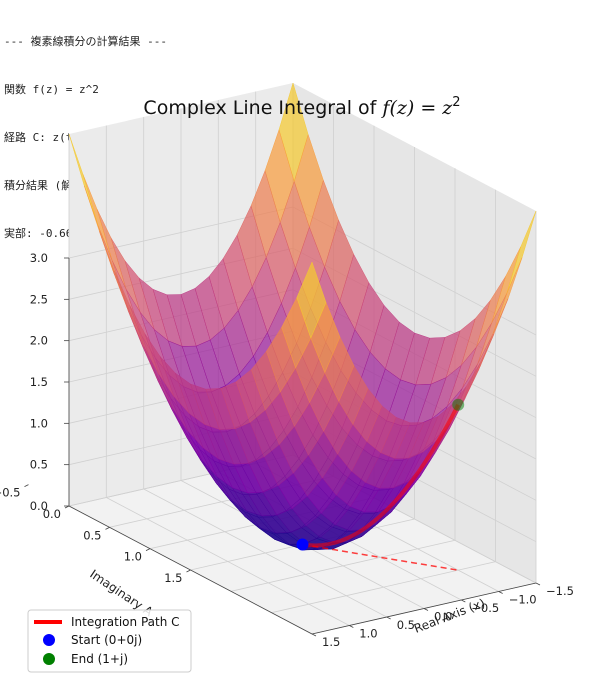  What do you see at coordinates (125, 622) in the screenshot?
I see `legend-path-label: Integration Path C` at bounding box center [125, 622].